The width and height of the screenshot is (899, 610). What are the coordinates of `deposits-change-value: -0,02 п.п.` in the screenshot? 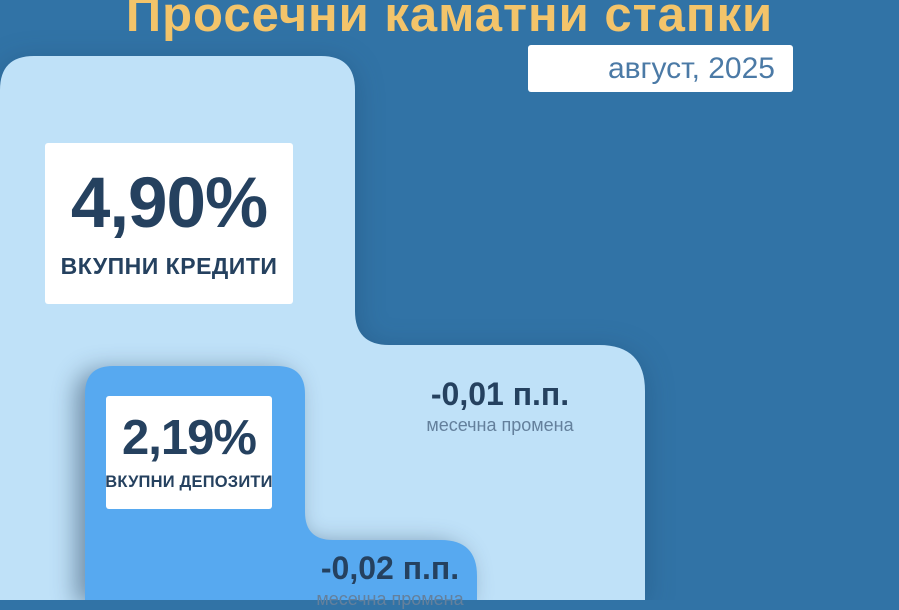 It's located at (390, 568).